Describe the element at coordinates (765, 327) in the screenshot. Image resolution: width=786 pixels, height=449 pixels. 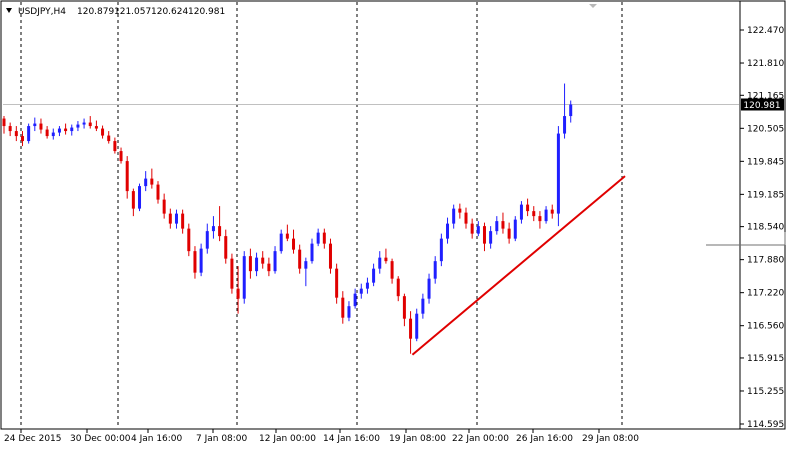
I see `y-tick-label: 116.560` at that location.